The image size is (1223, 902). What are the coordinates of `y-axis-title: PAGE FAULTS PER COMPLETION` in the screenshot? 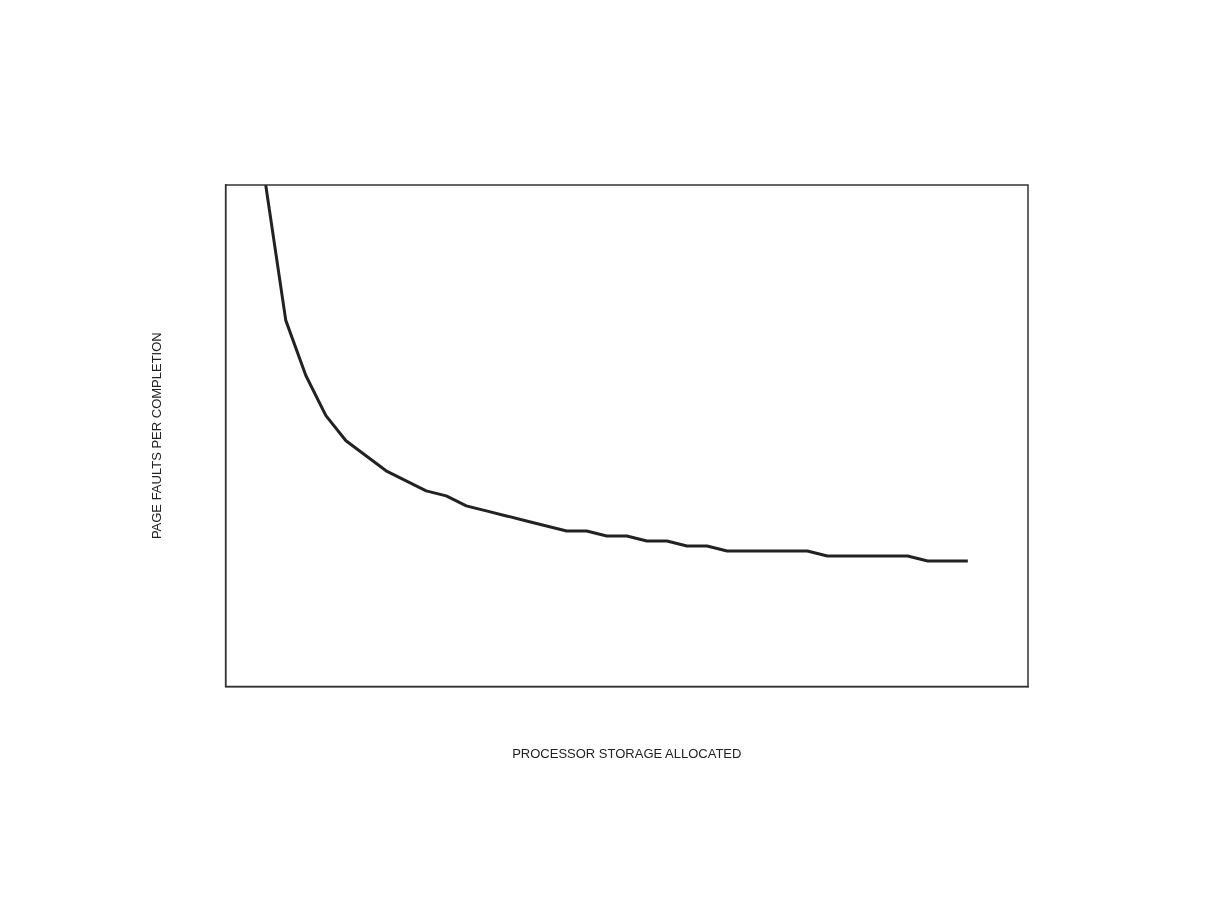 It's located at (157, 436).